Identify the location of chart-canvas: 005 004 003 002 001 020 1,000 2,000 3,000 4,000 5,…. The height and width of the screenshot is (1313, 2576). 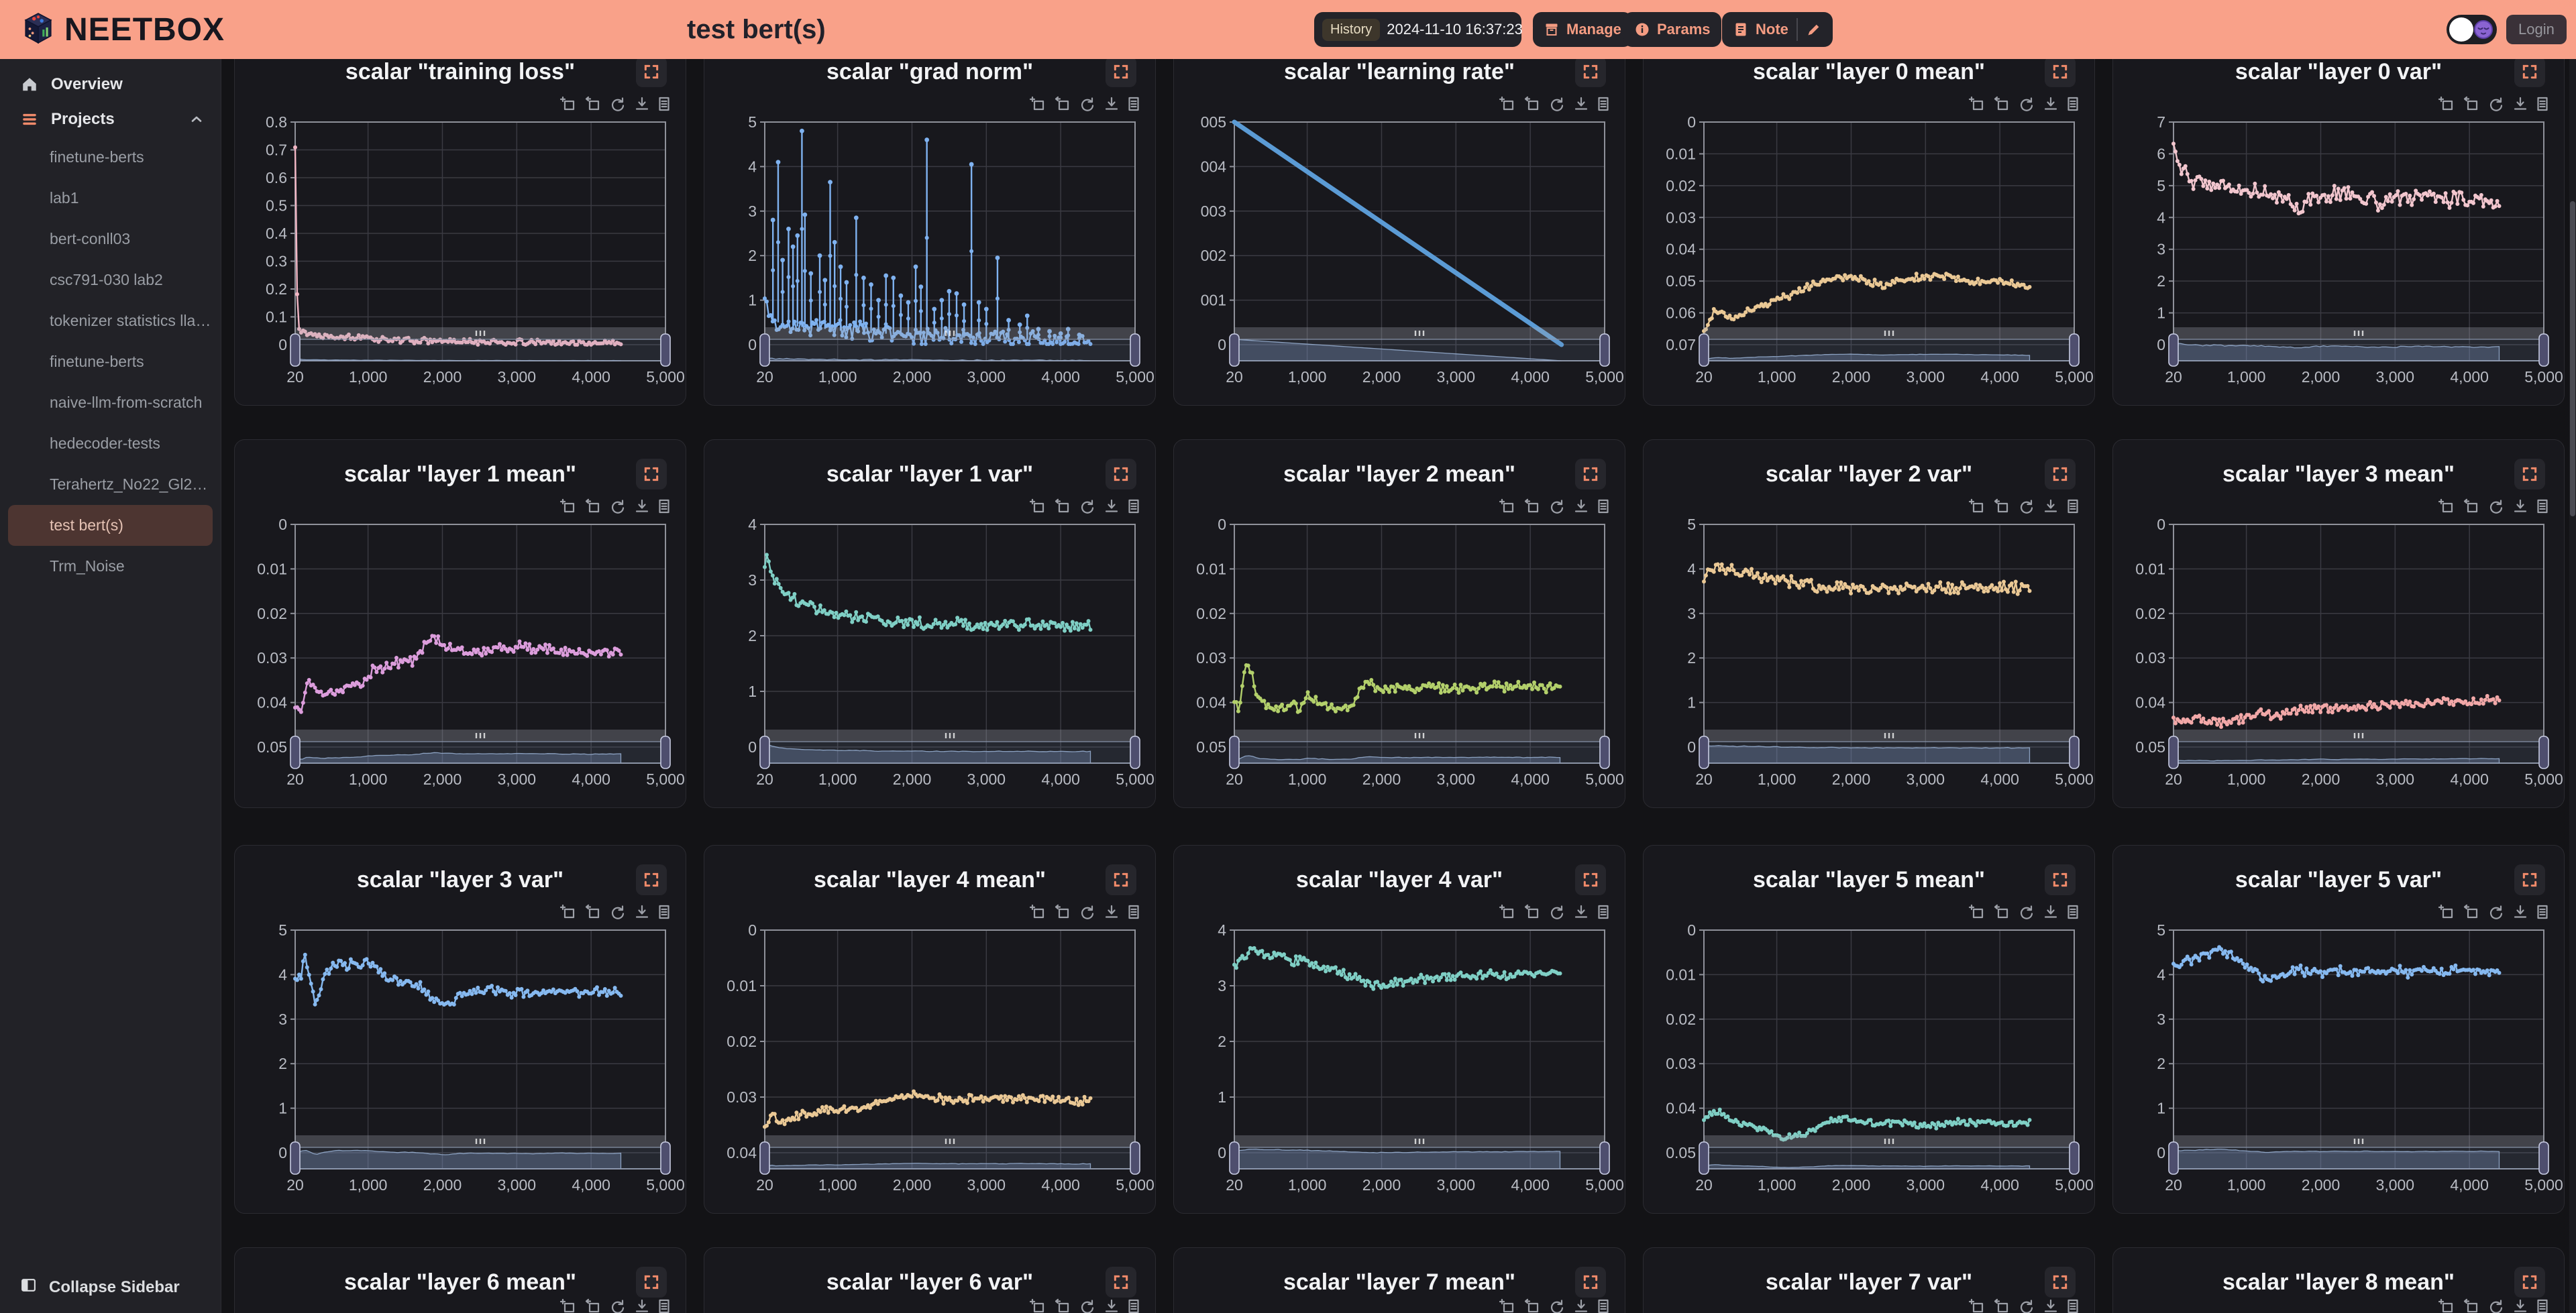
(1400, 232).